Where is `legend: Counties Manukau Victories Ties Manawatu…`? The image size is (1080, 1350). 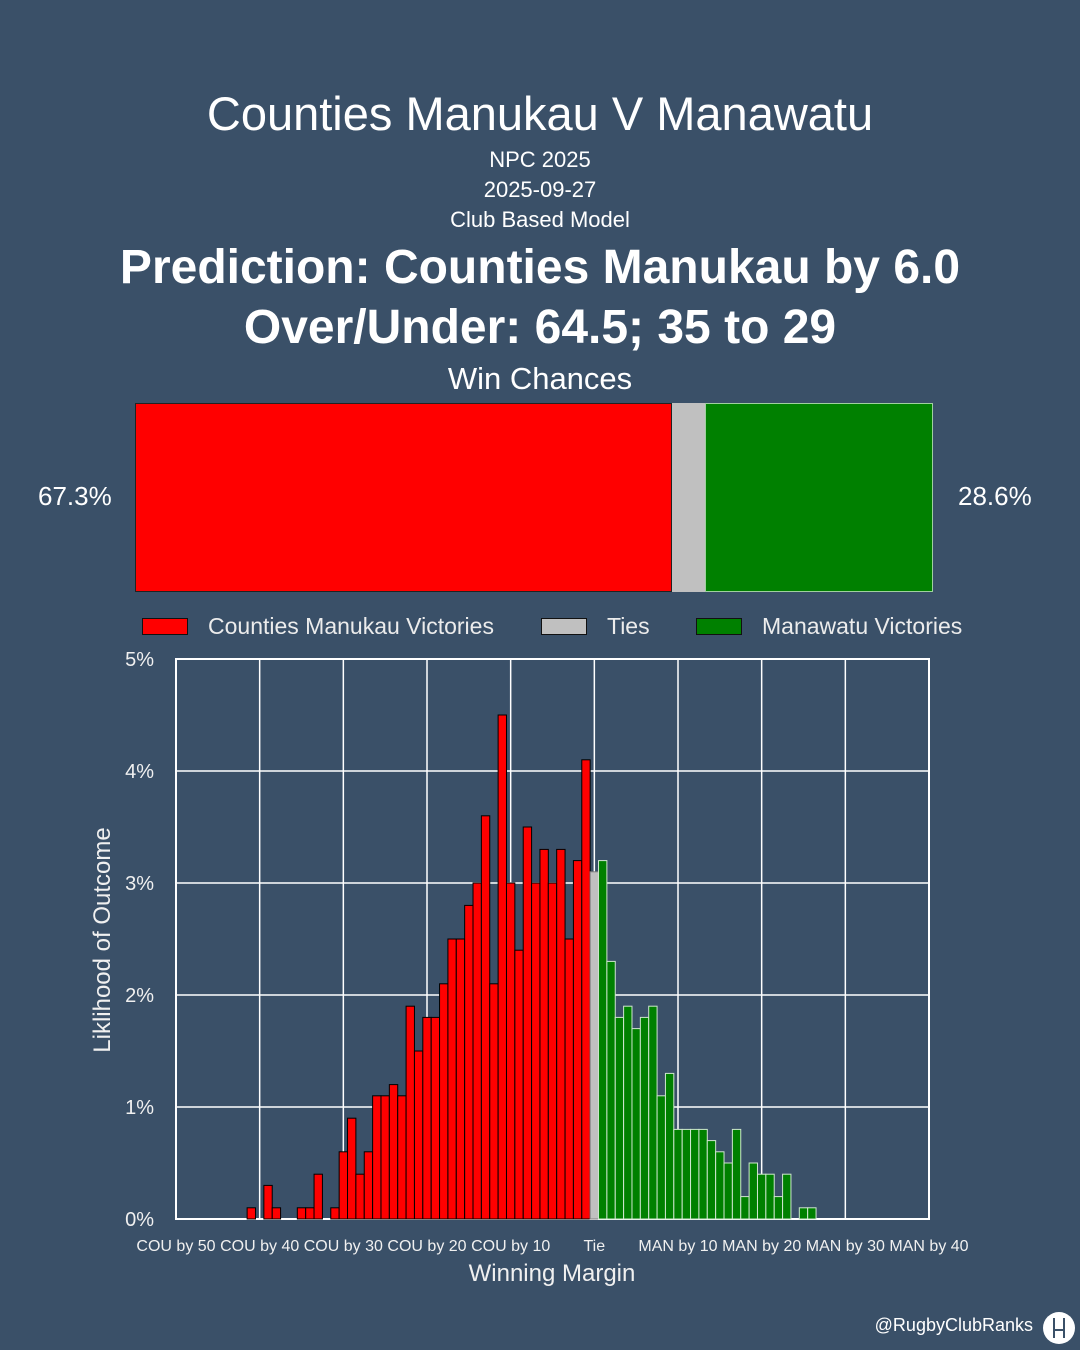
legend: Counties Manukau Victories Ties Manawatu… is located at coordinates (540, 626).